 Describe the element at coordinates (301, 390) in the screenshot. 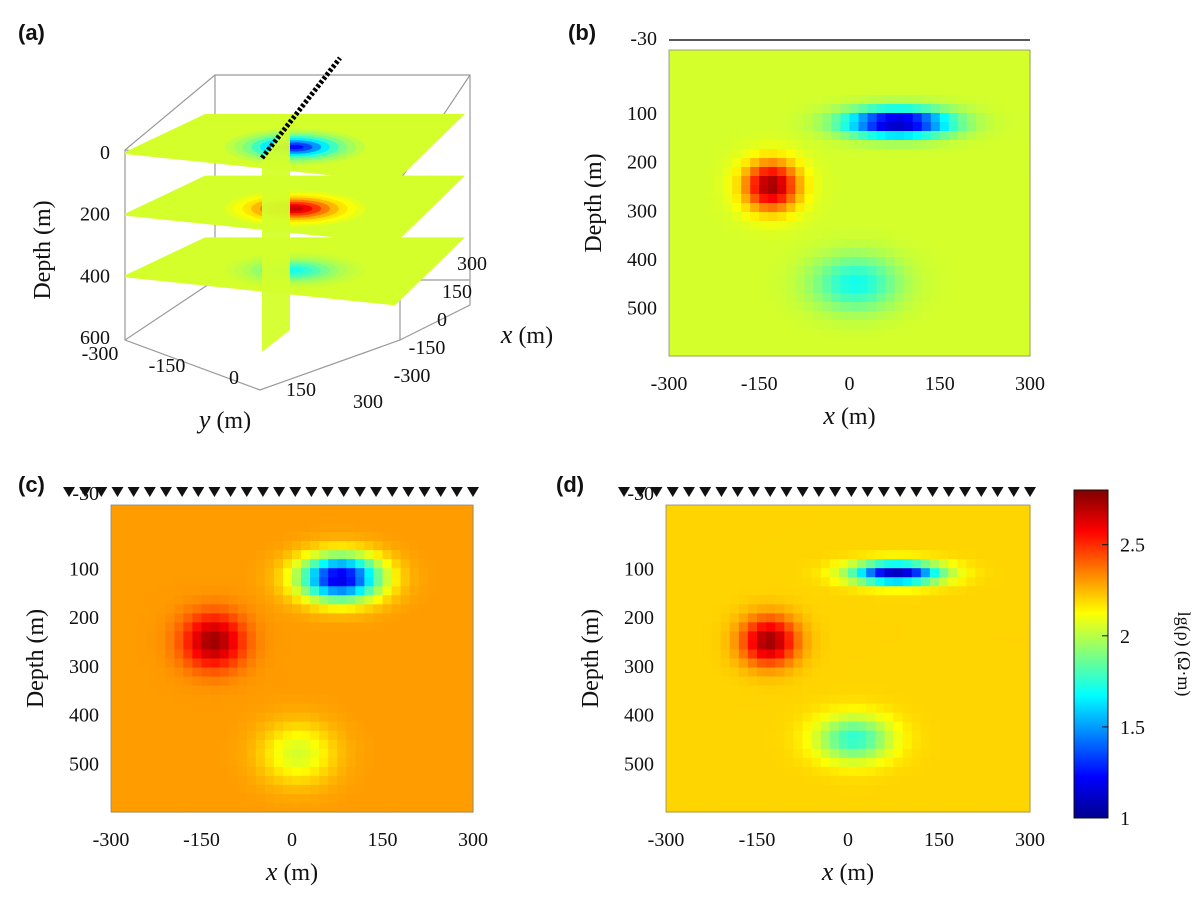

I see `y-tick-label: 150` at that location.